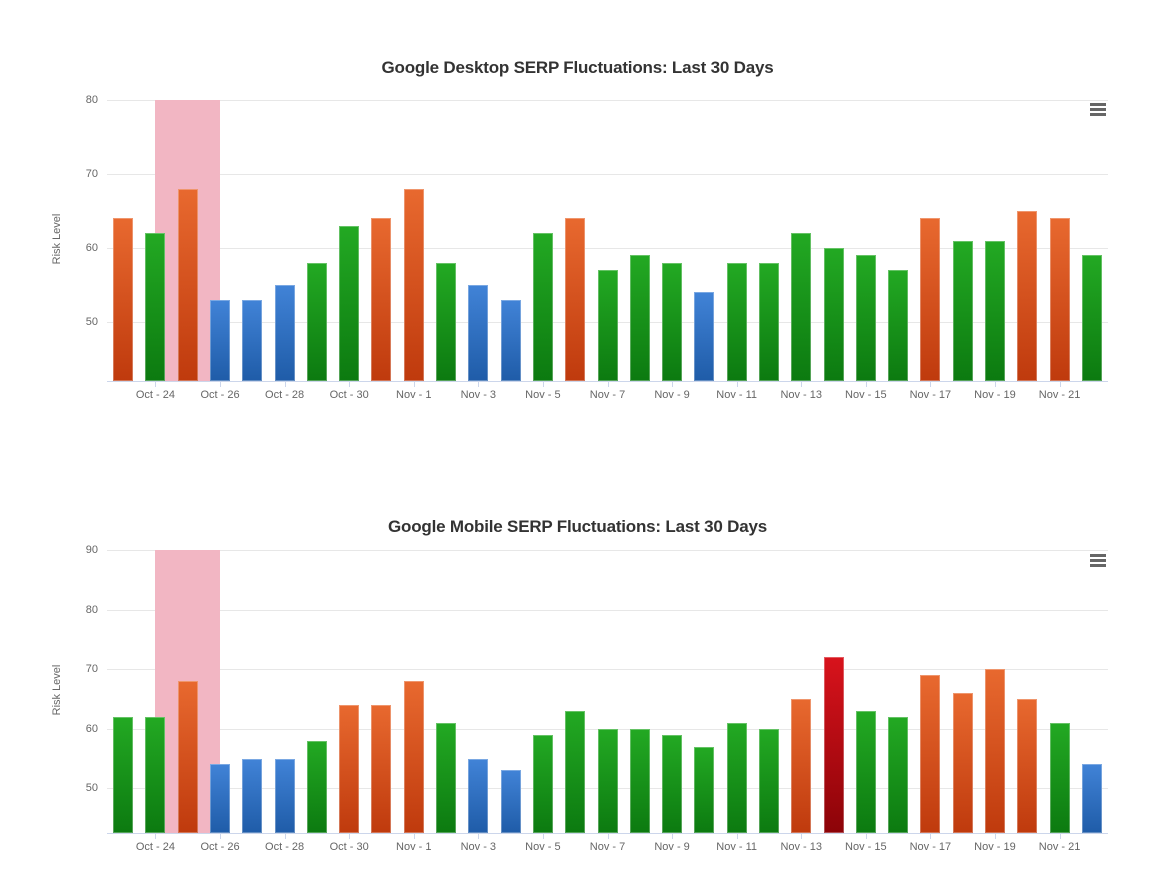  I want to click on x-axis-tick-label: Nov - 15, so click(866, 847).